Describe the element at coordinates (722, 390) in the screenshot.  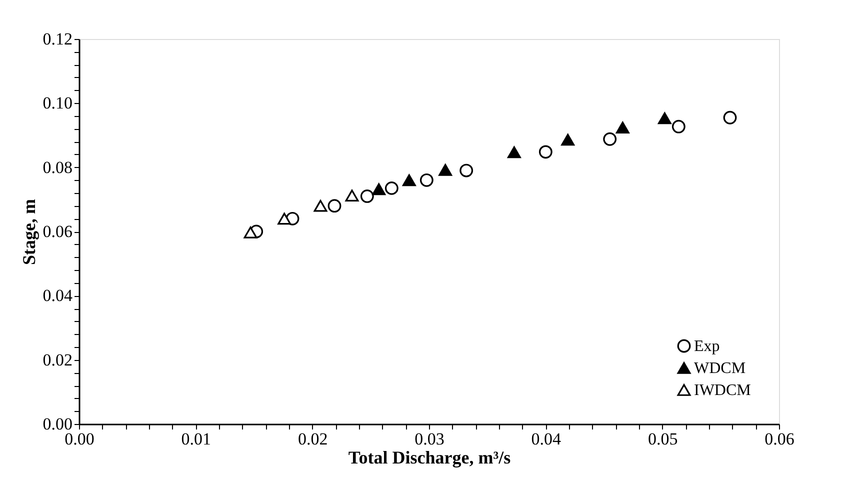
I see `legend-label: IWDCM` at that location.